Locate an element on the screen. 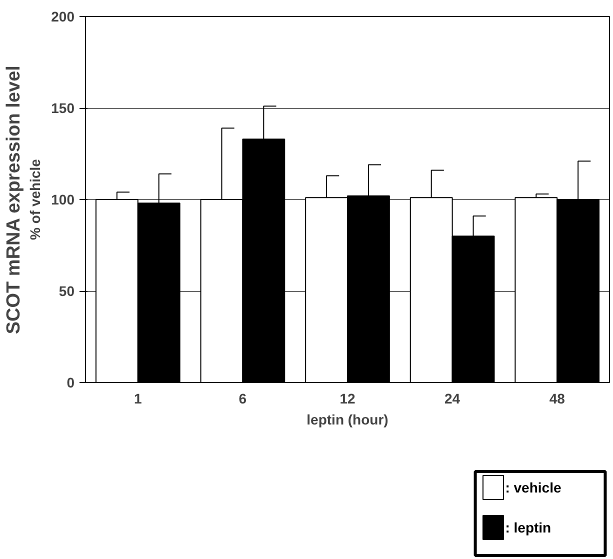 This screenshot has width=613, height=559. x-tick-label: 12 is located at coordinates (348, 398).